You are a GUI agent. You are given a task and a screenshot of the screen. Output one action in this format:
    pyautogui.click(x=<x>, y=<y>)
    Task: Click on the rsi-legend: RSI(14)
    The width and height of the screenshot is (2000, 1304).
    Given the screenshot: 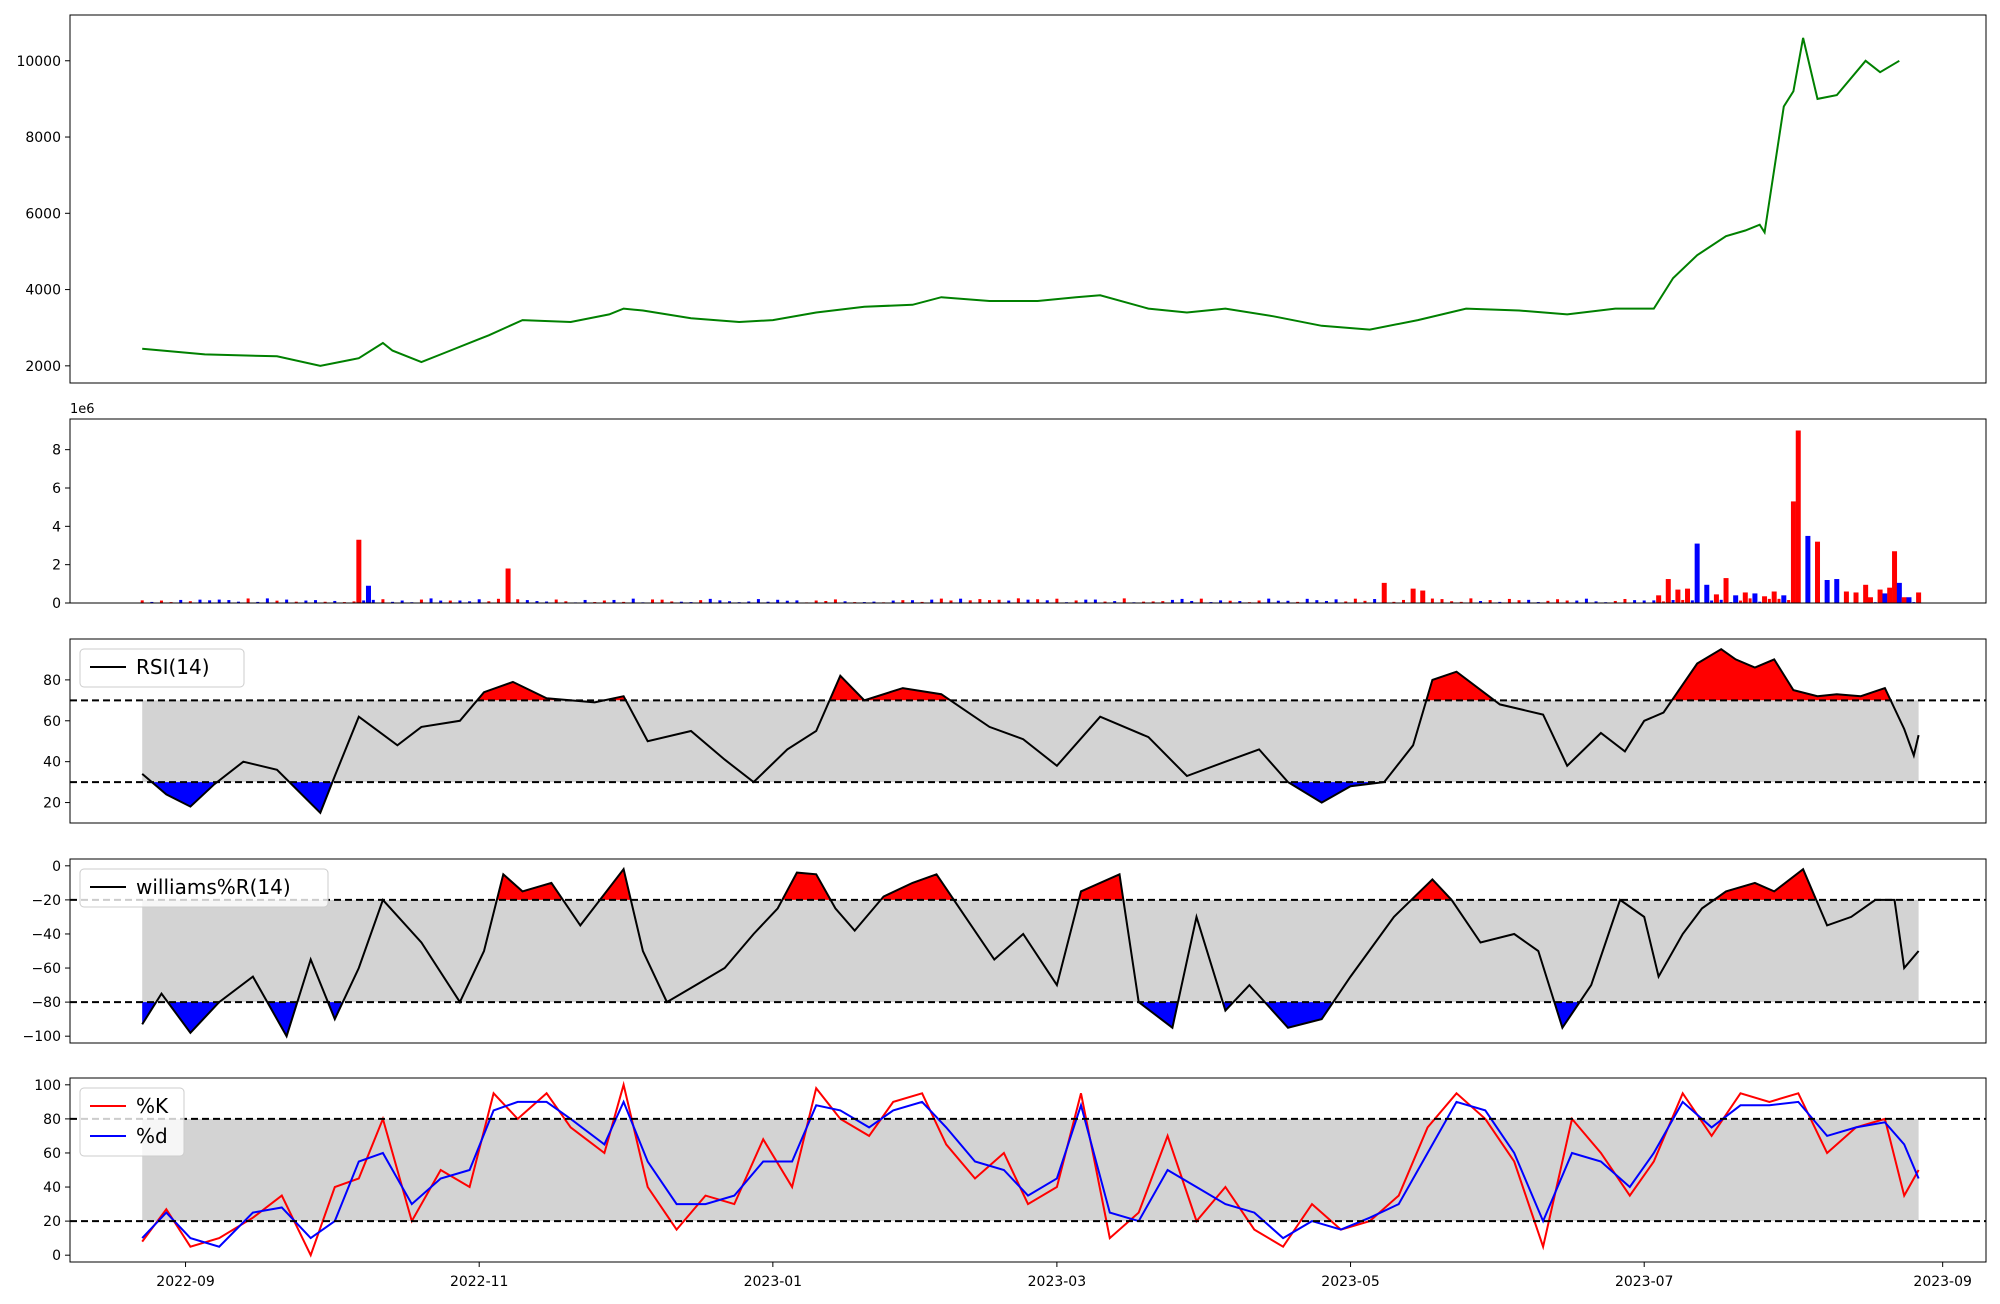 What is the action you would take?
    pyautogui.click(x=162, y=668)
    